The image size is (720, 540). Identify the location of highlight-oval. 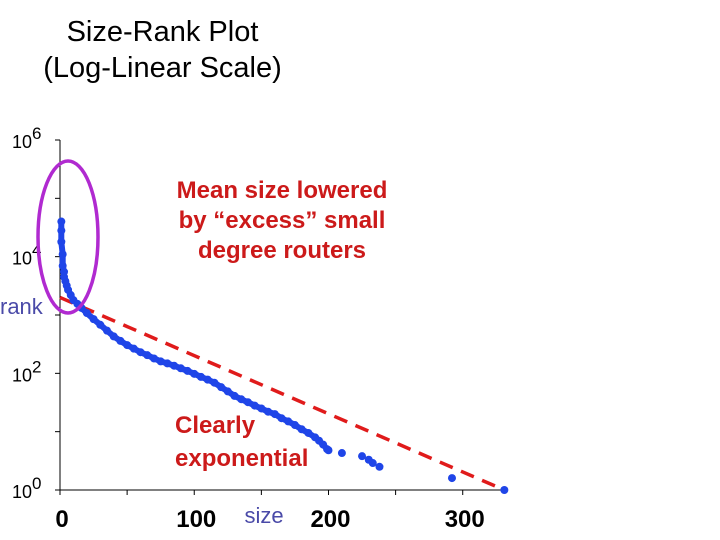
(68, 237).